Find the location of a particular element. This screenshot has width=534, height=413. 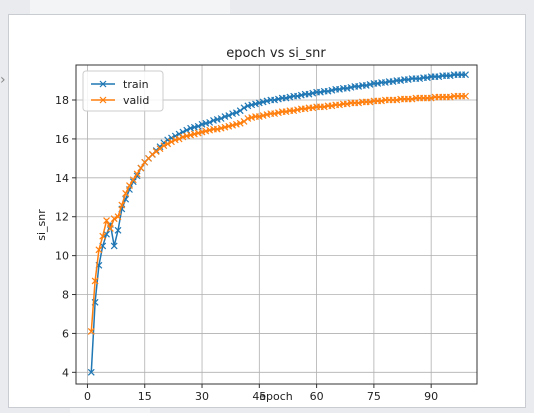

y-tick-label: 10 is located at coordinates (62, 256).